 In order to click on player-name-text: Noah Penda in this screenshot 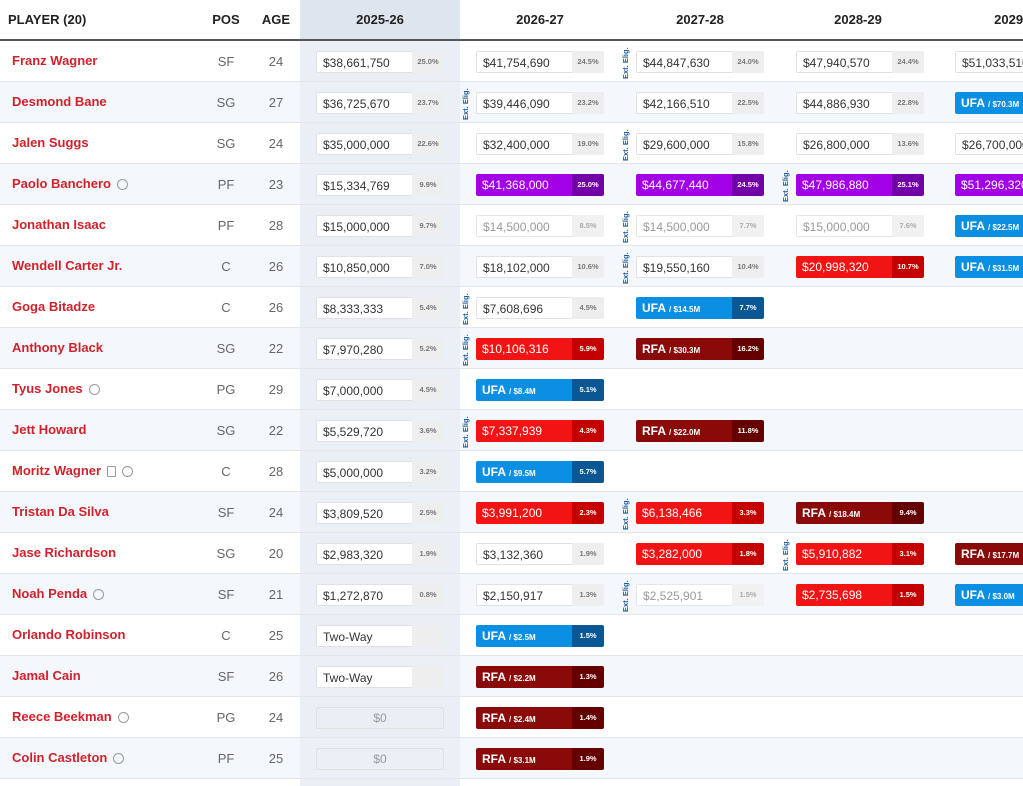, I will do `click(50, 593)`.